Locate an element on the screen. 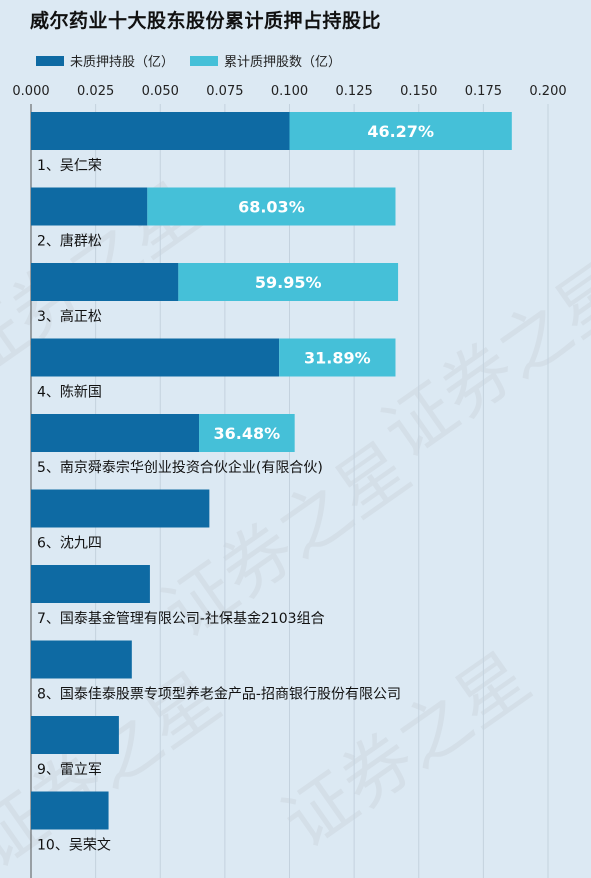  bar-percentage-label: 68.03% is located at coordinates (271, 207).